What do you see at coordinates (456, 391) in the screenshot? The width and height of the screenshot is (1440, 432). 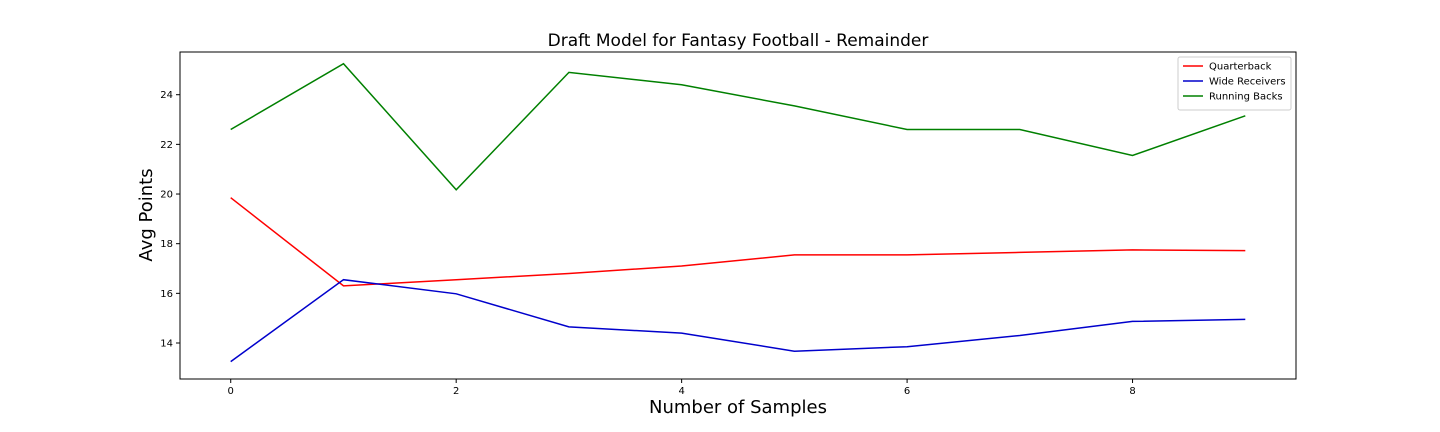 I see `x-tick-label-1: 2` at bounding box center [456, 391].